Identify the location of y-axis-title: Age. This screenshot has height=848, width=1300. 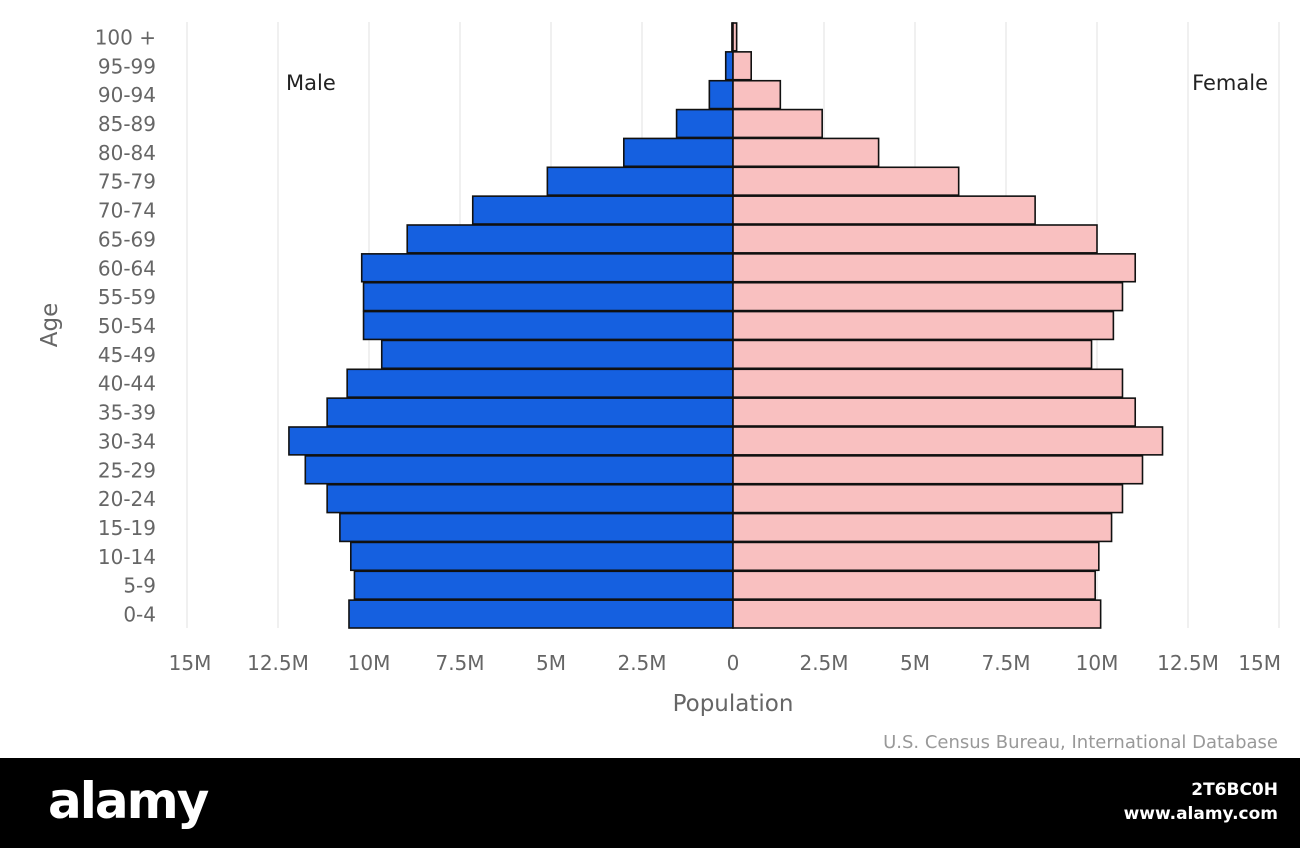
(50, 325).